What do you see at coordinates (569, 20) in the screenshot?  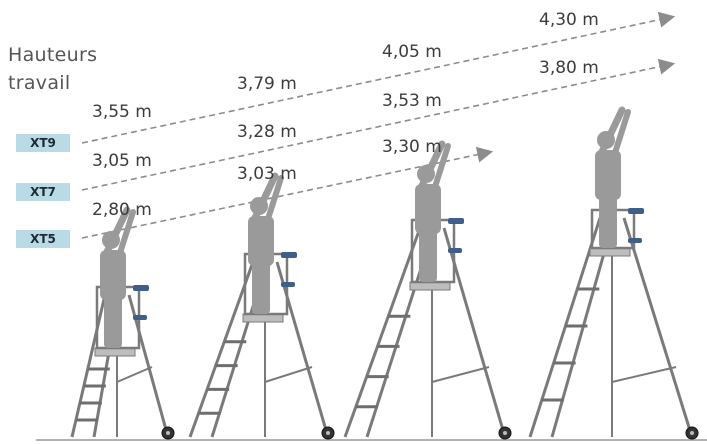 I see `height-label: 4,30 m` at bounding box center [569, 20].